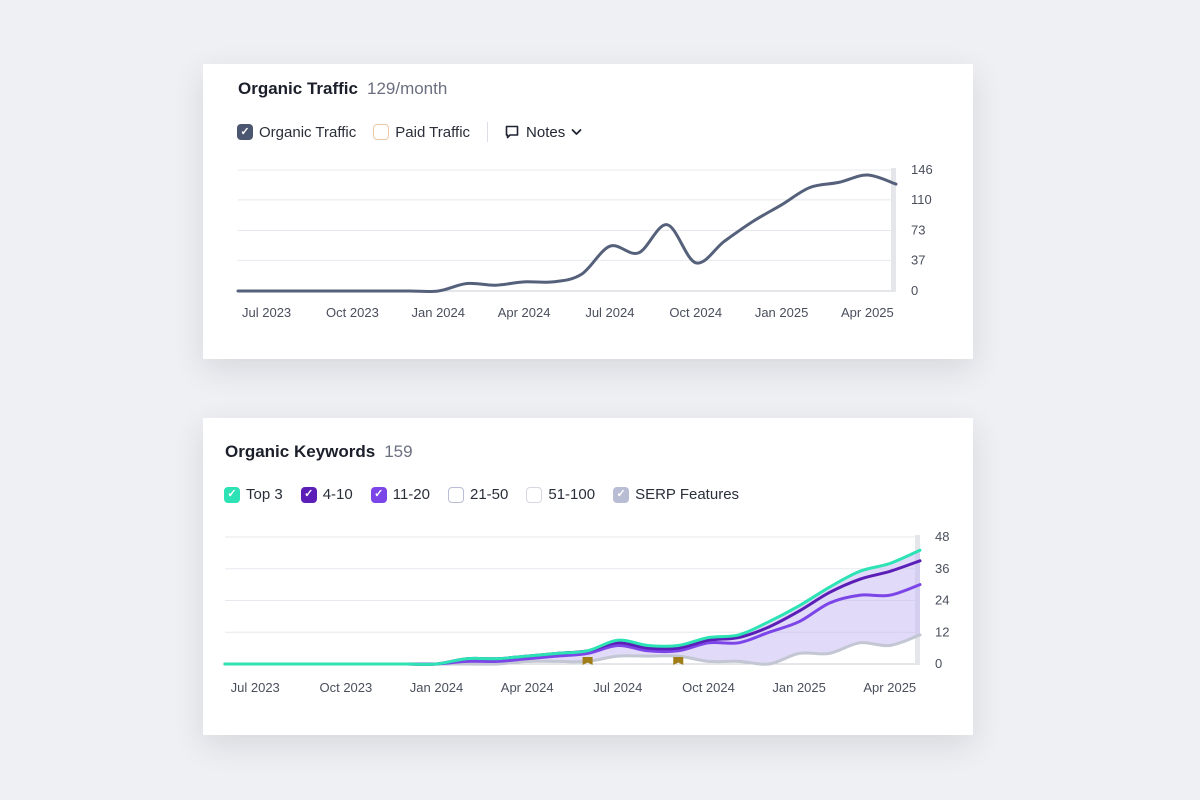  I want to click on hover-band, so click(893, 229).